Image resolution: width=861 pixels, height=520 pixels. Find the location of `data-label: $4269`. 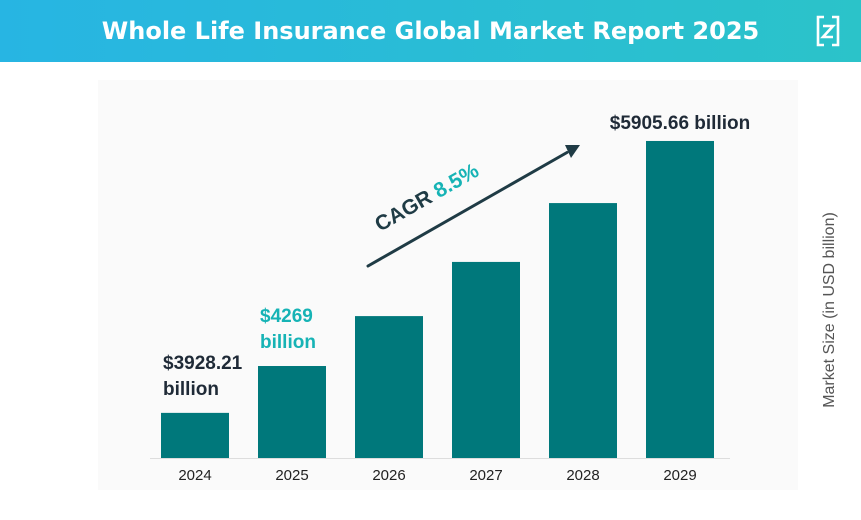

data-label: $4269 is located at coordinates (286, 316).